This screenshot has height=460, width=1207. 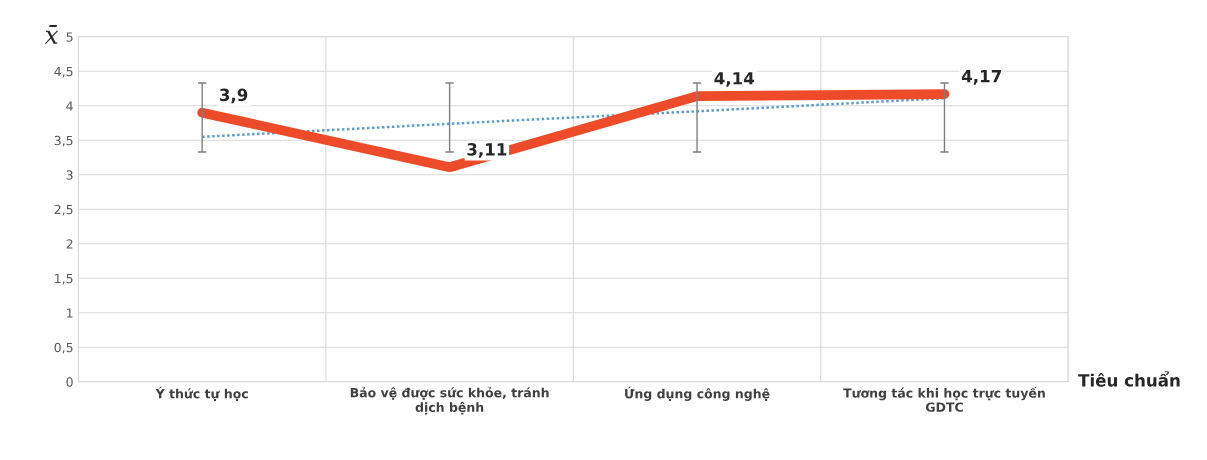 I want to click on data-label: 3,11, so click(x=487, y=150).